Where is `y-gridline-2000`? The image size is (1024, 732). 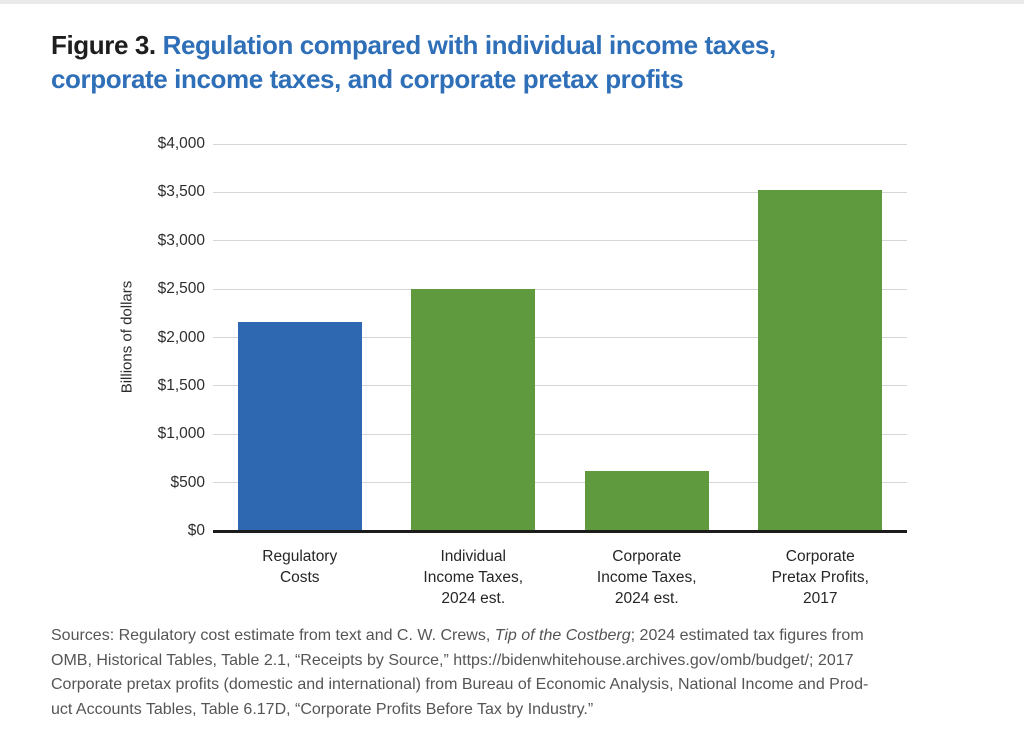
y-gridline-2000 is located at coordinates (560, 337).